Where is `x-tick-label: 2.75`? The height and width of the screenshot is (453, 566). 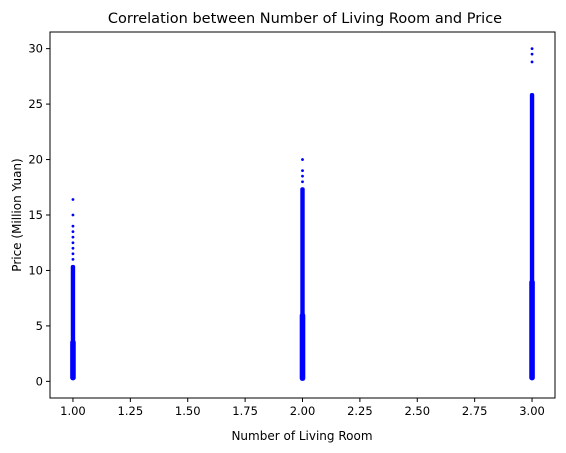
x-tick-label: 2.75 is located at coordinates (475, 411).